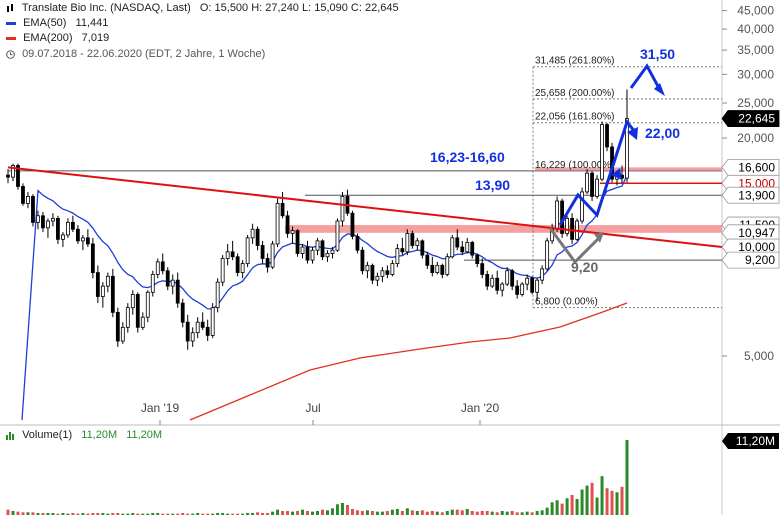  Describe the element at coordinates (599, 237) in the screenshot. I see `swing-arrow-head` at that location.